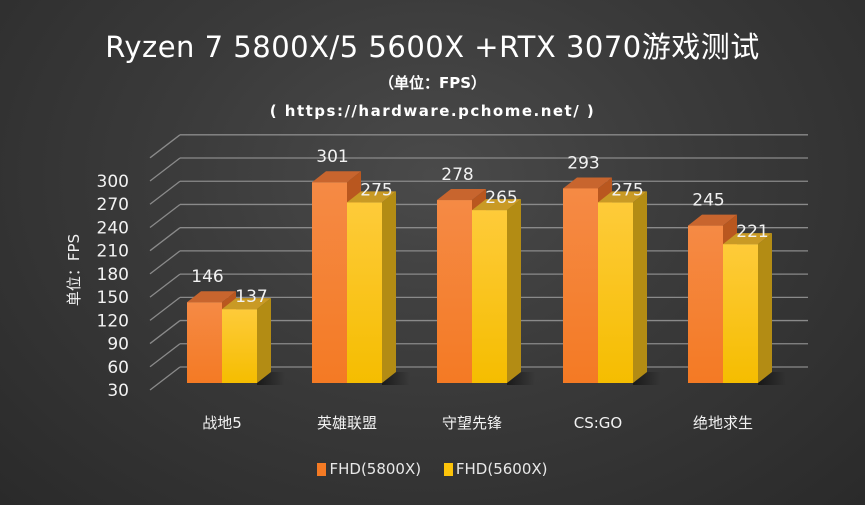 The image size is (865, 505). What do you see at coordinates (322, 469) in the screenshot?
I see `legend-swatch-orange` at bounding box center [322, 469].